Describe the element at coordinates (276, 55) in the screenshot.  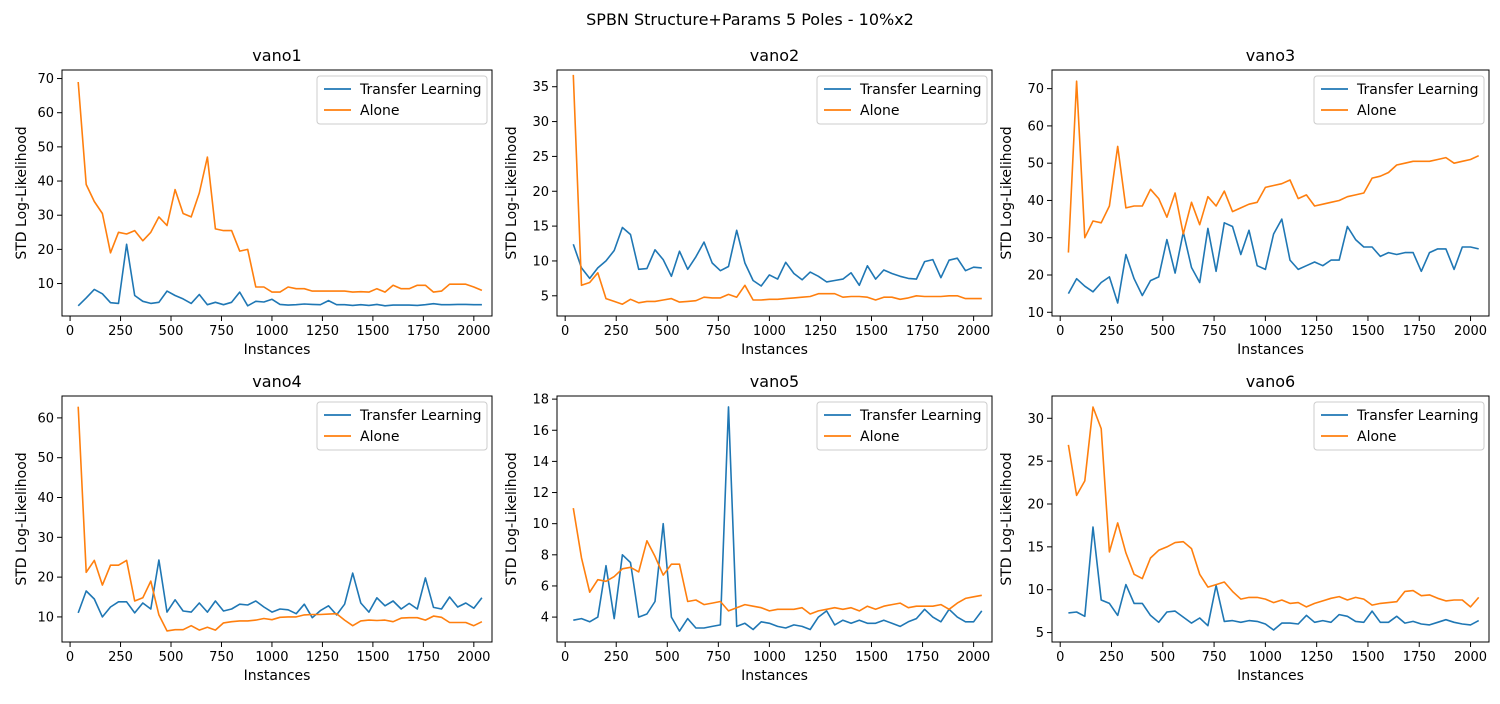
I see `subplot-title: vano1` at that location.